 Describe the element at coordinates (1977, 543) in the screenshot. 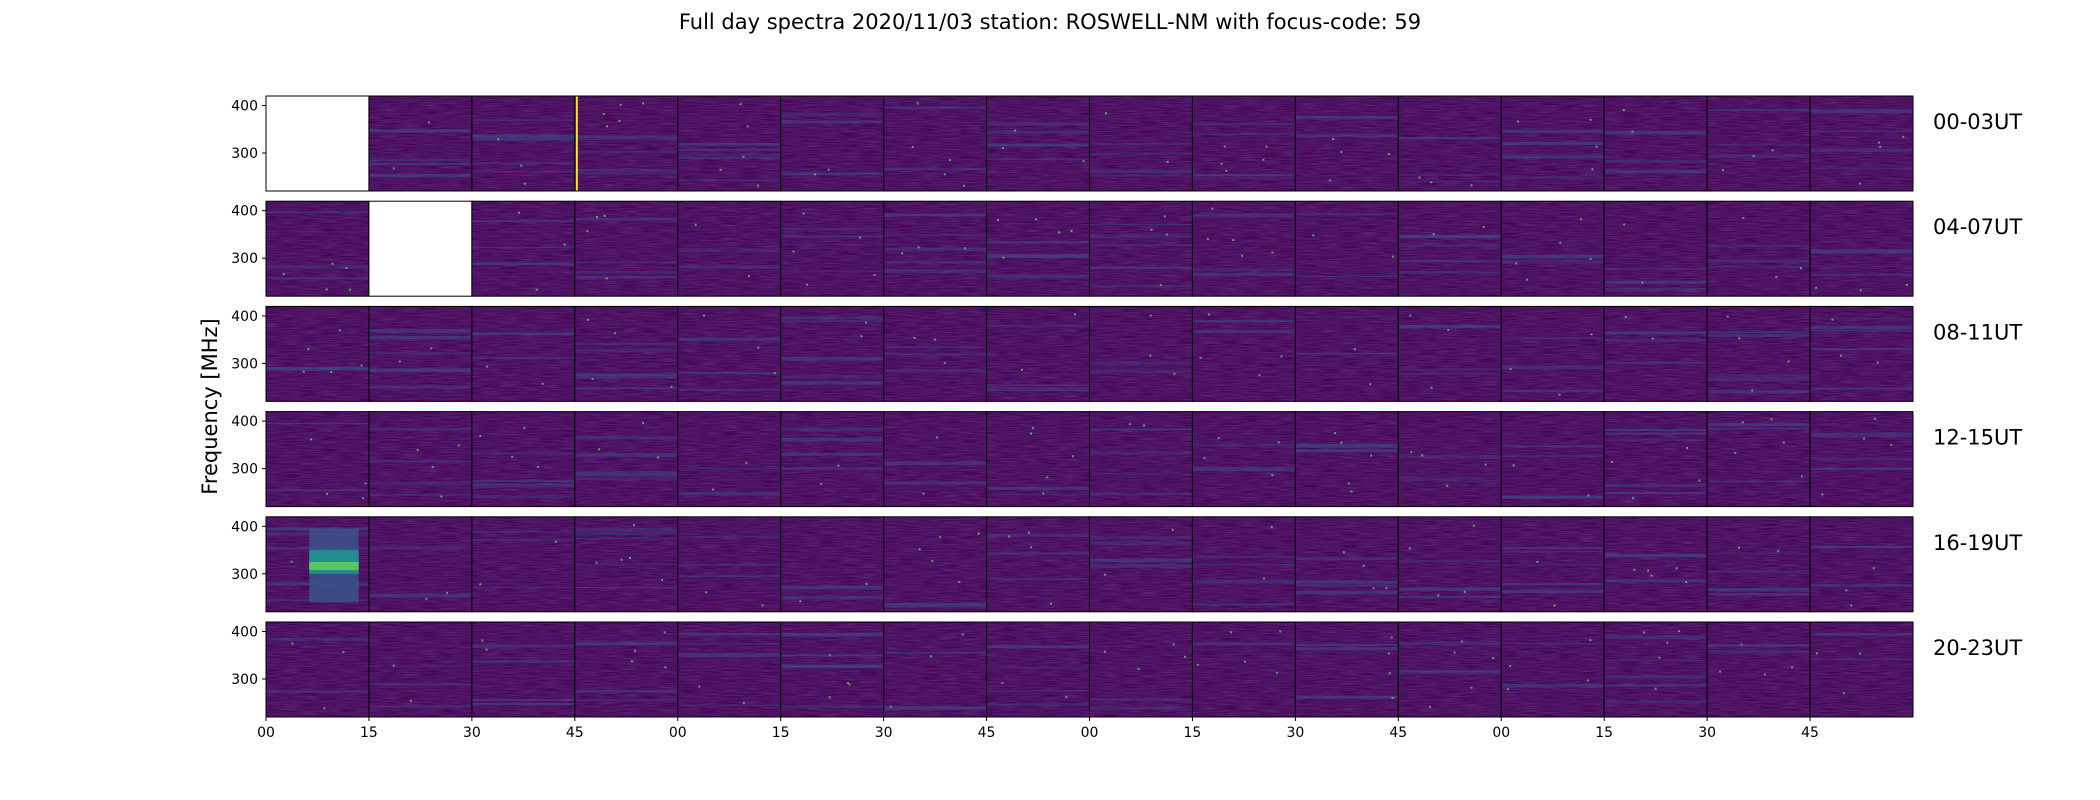

I see `row-label: 16-19UT` at that location.